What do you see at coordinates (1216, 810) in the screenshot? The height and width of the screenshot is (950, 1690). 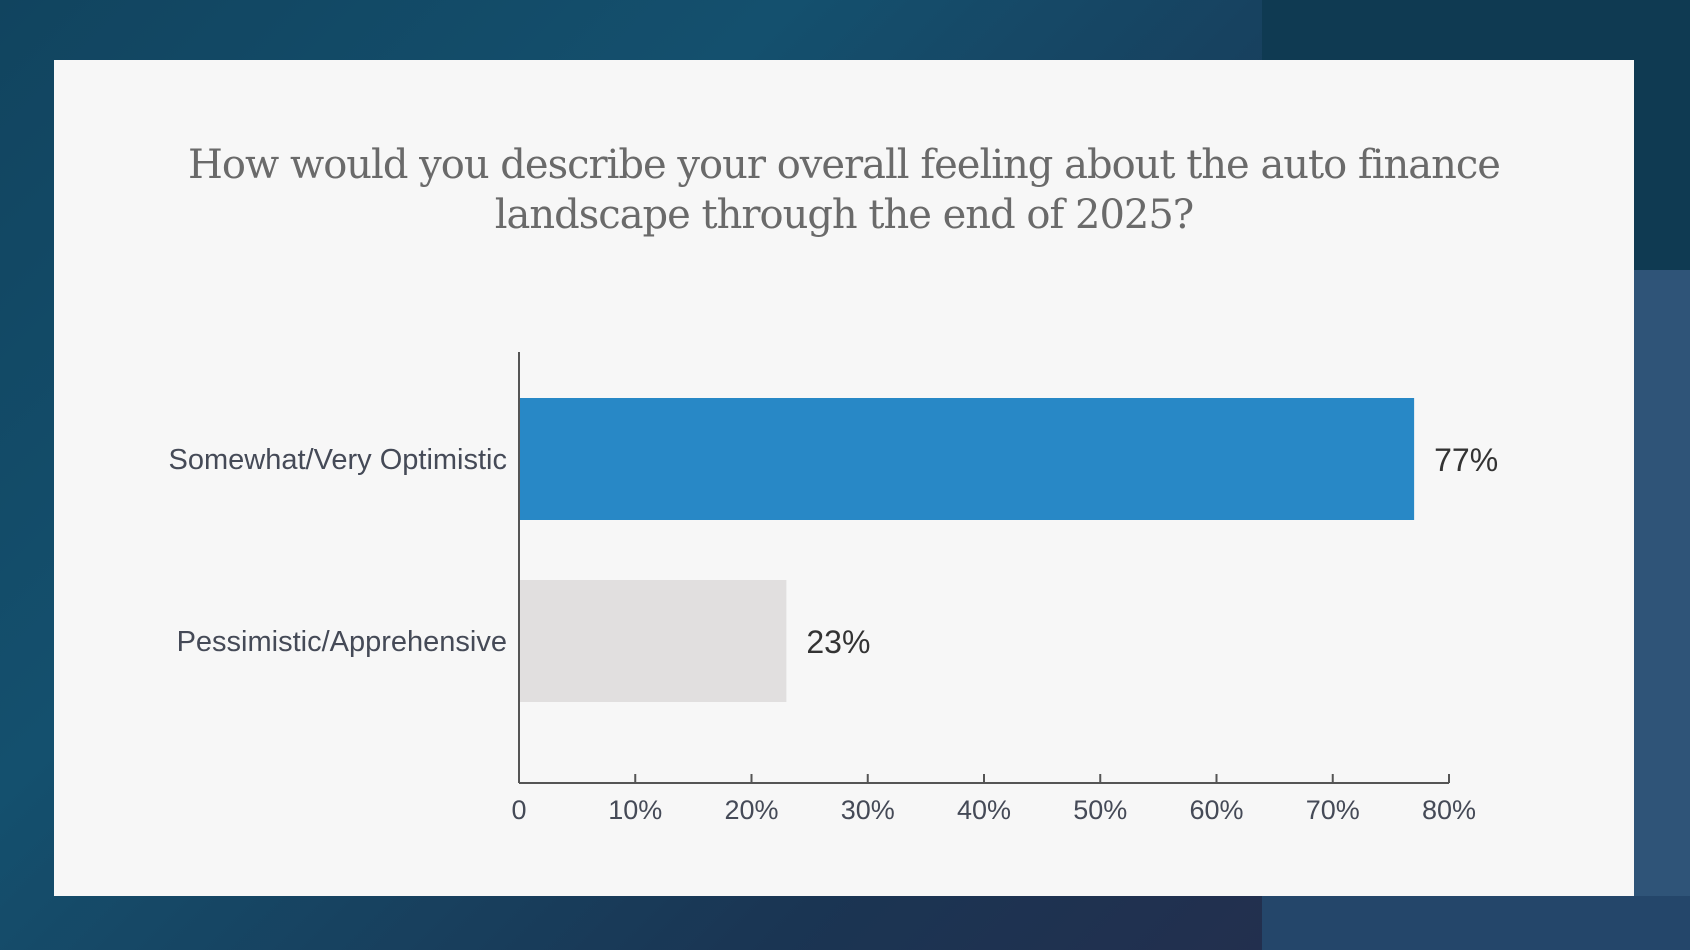 I see `x-tick-label: 60%` at bounding box center [1216, 810].